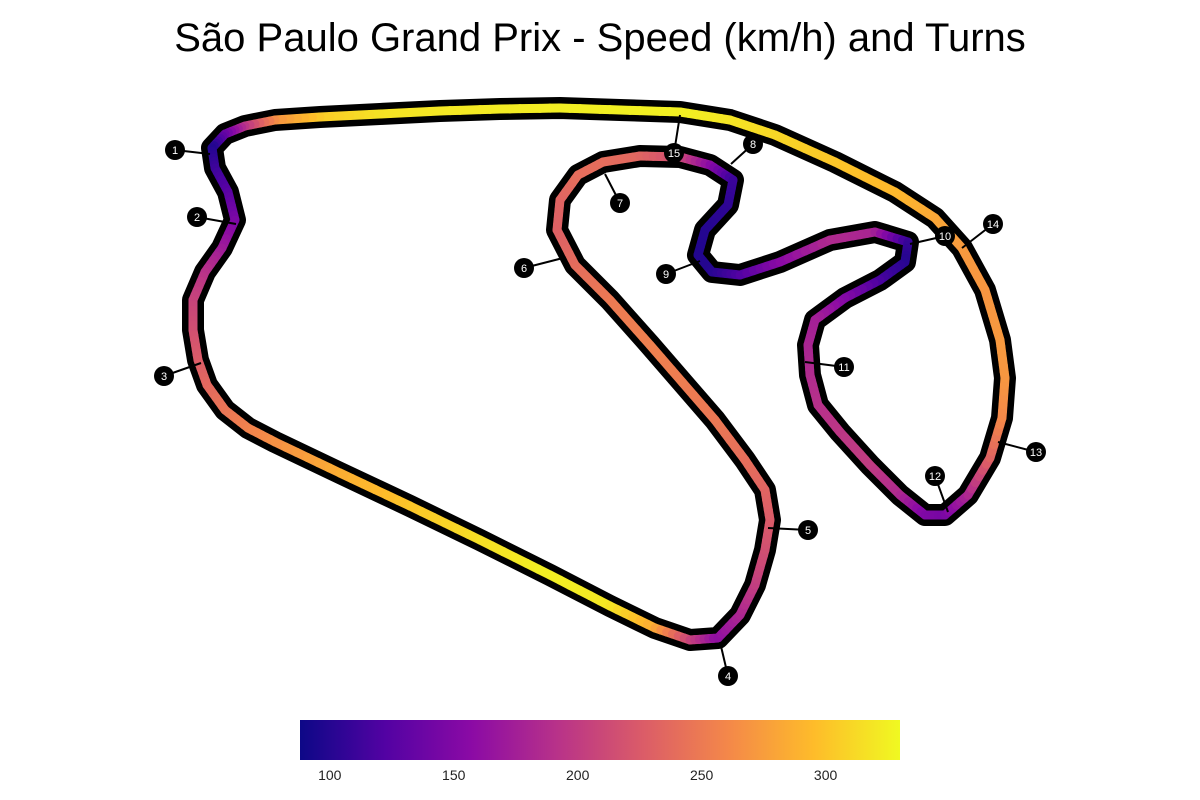 This screenshot has height=800, width=1200. Describe the element at coordinates (982, 231) in the screenshot. I see `turn-marker-14: 14` at that location.